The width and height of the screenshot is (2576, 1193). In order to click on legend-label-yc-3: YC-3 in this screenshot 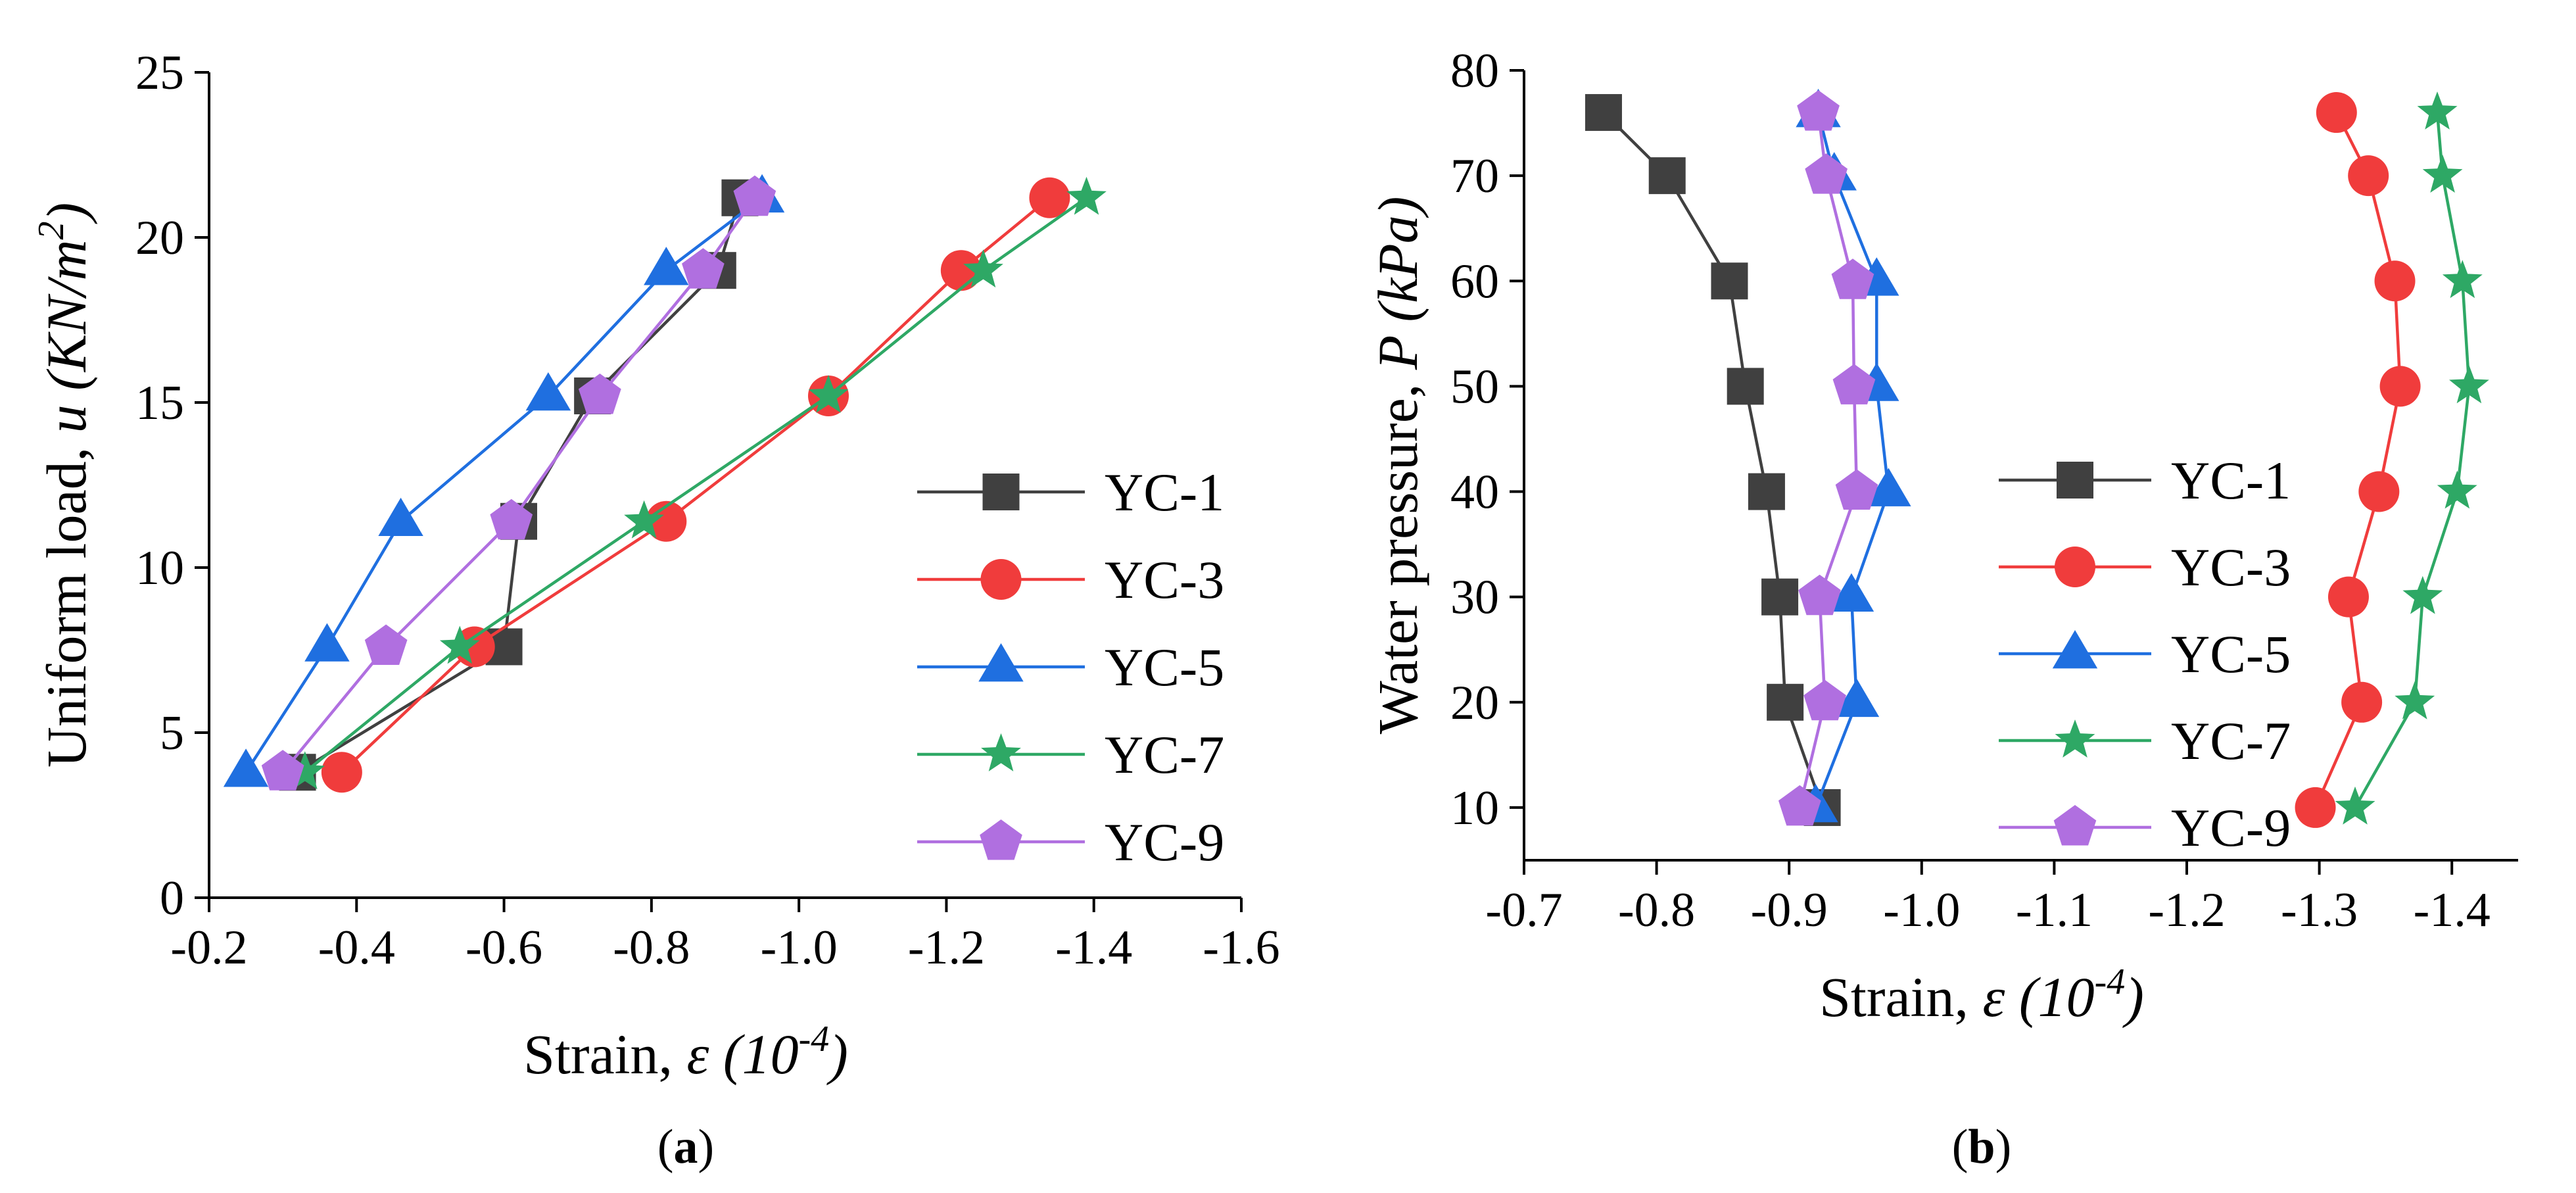, I will do `click(1165, 580)`.